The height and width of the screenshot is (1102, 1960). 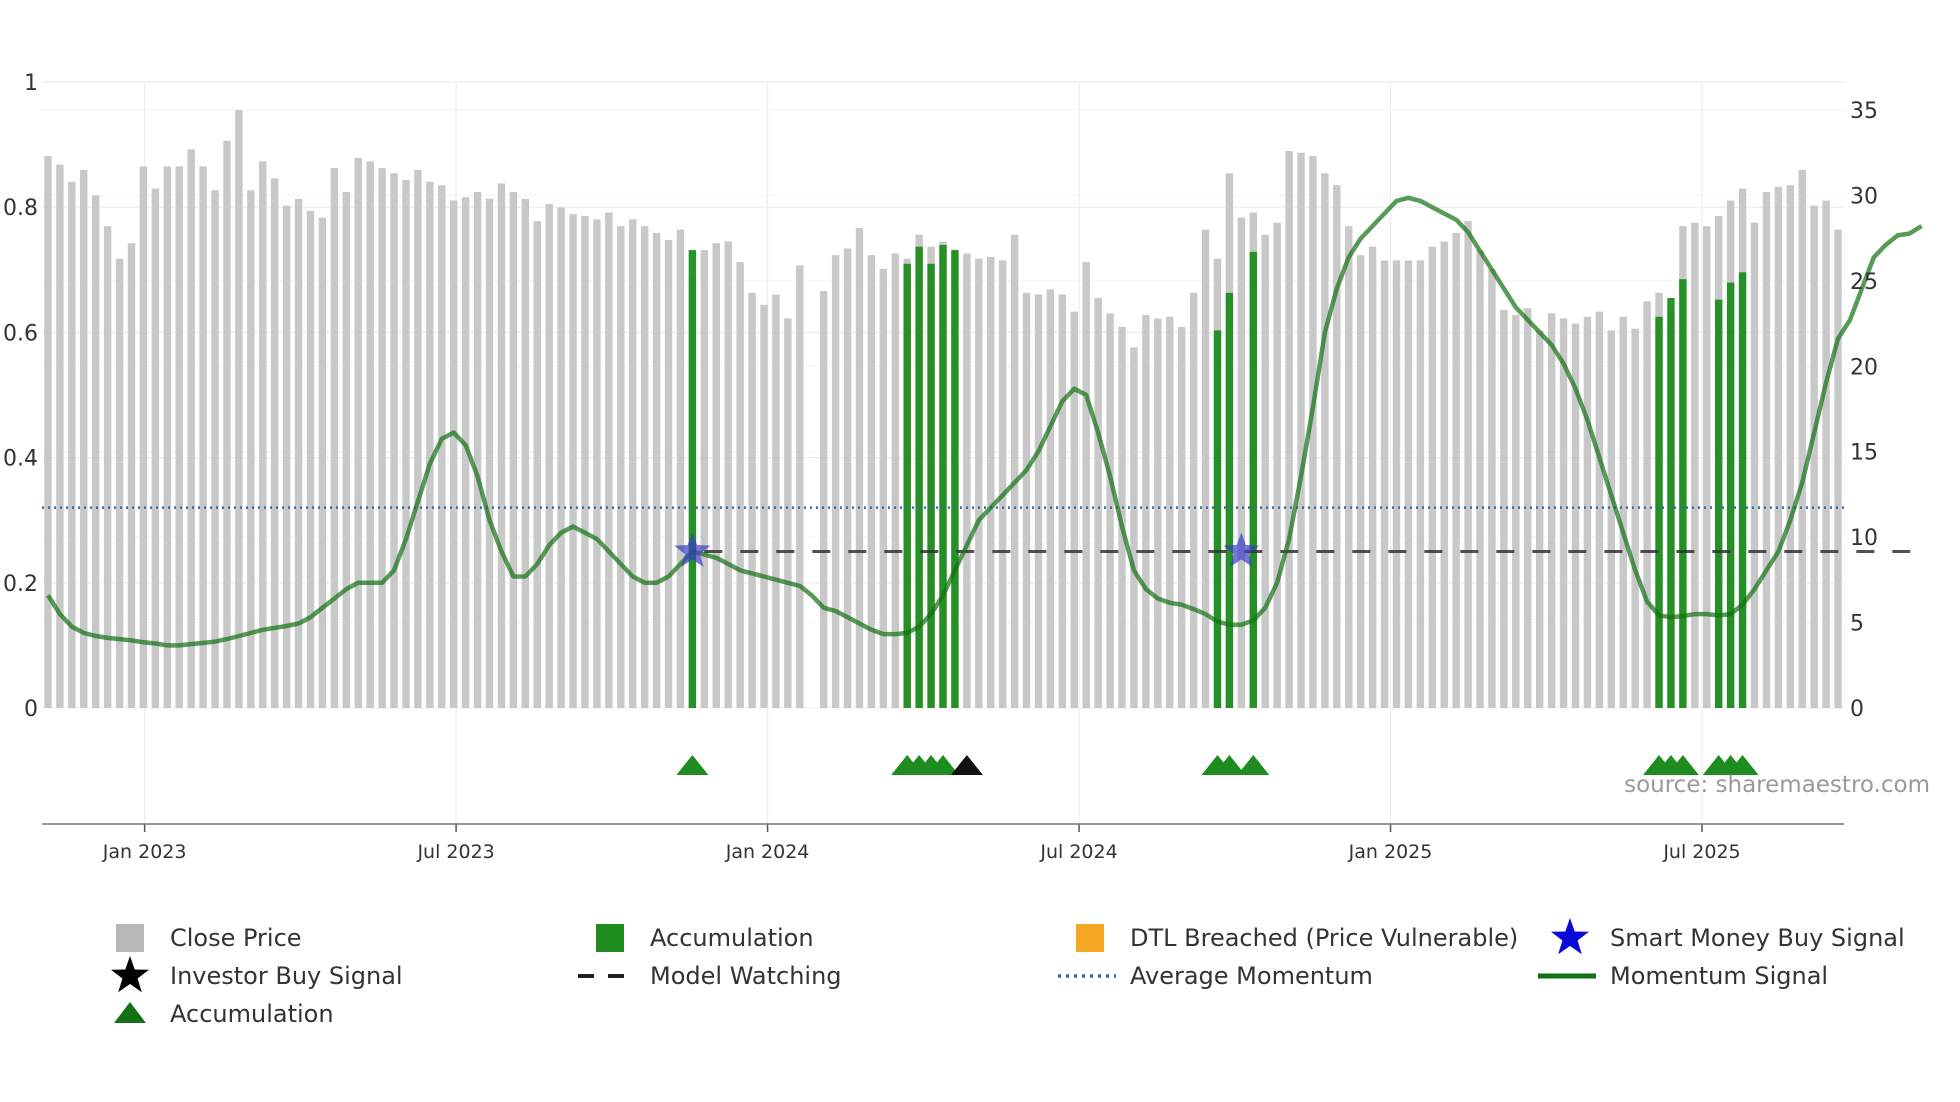 I want to click on legend-item: Accumulation, so click(x=705, y=938).